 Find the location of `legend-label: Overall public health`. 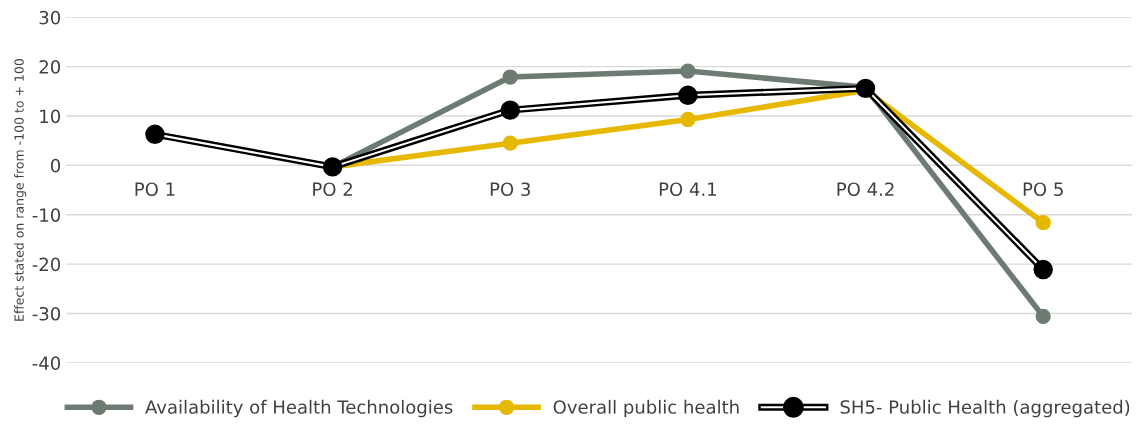

legend-label: Overall public health is located at coordinates (646, 408).